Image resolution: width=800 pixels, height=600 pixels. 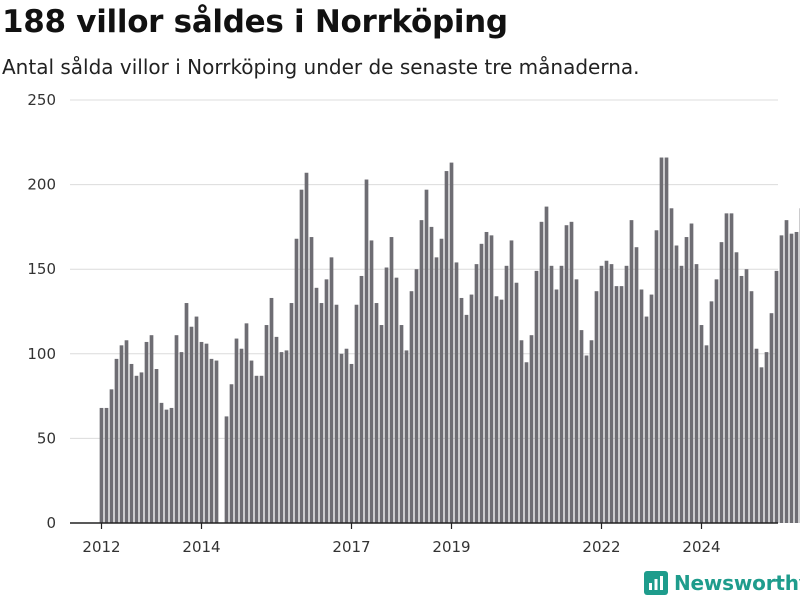 I want to click on y-tick-label: 50, so click(x=46, y=438).